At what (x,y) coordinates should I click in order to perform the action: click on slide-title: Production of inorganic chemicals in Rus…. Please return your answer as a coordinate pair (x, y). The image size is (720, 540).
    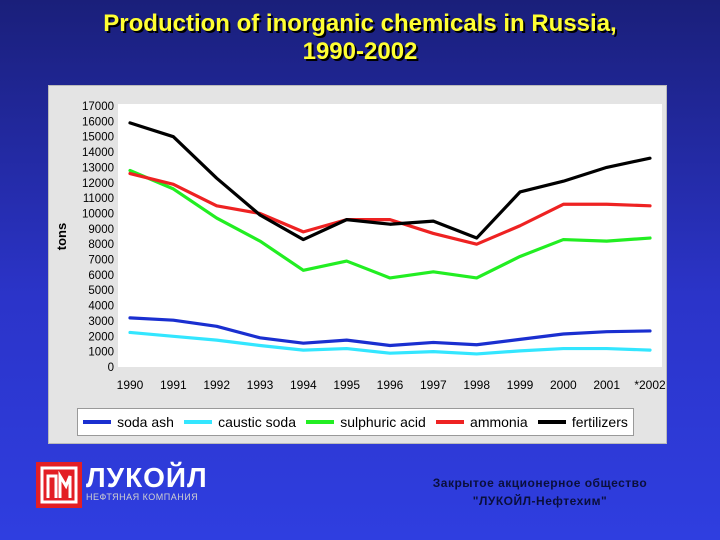
    Looking at the image, I should click on (360, 38).